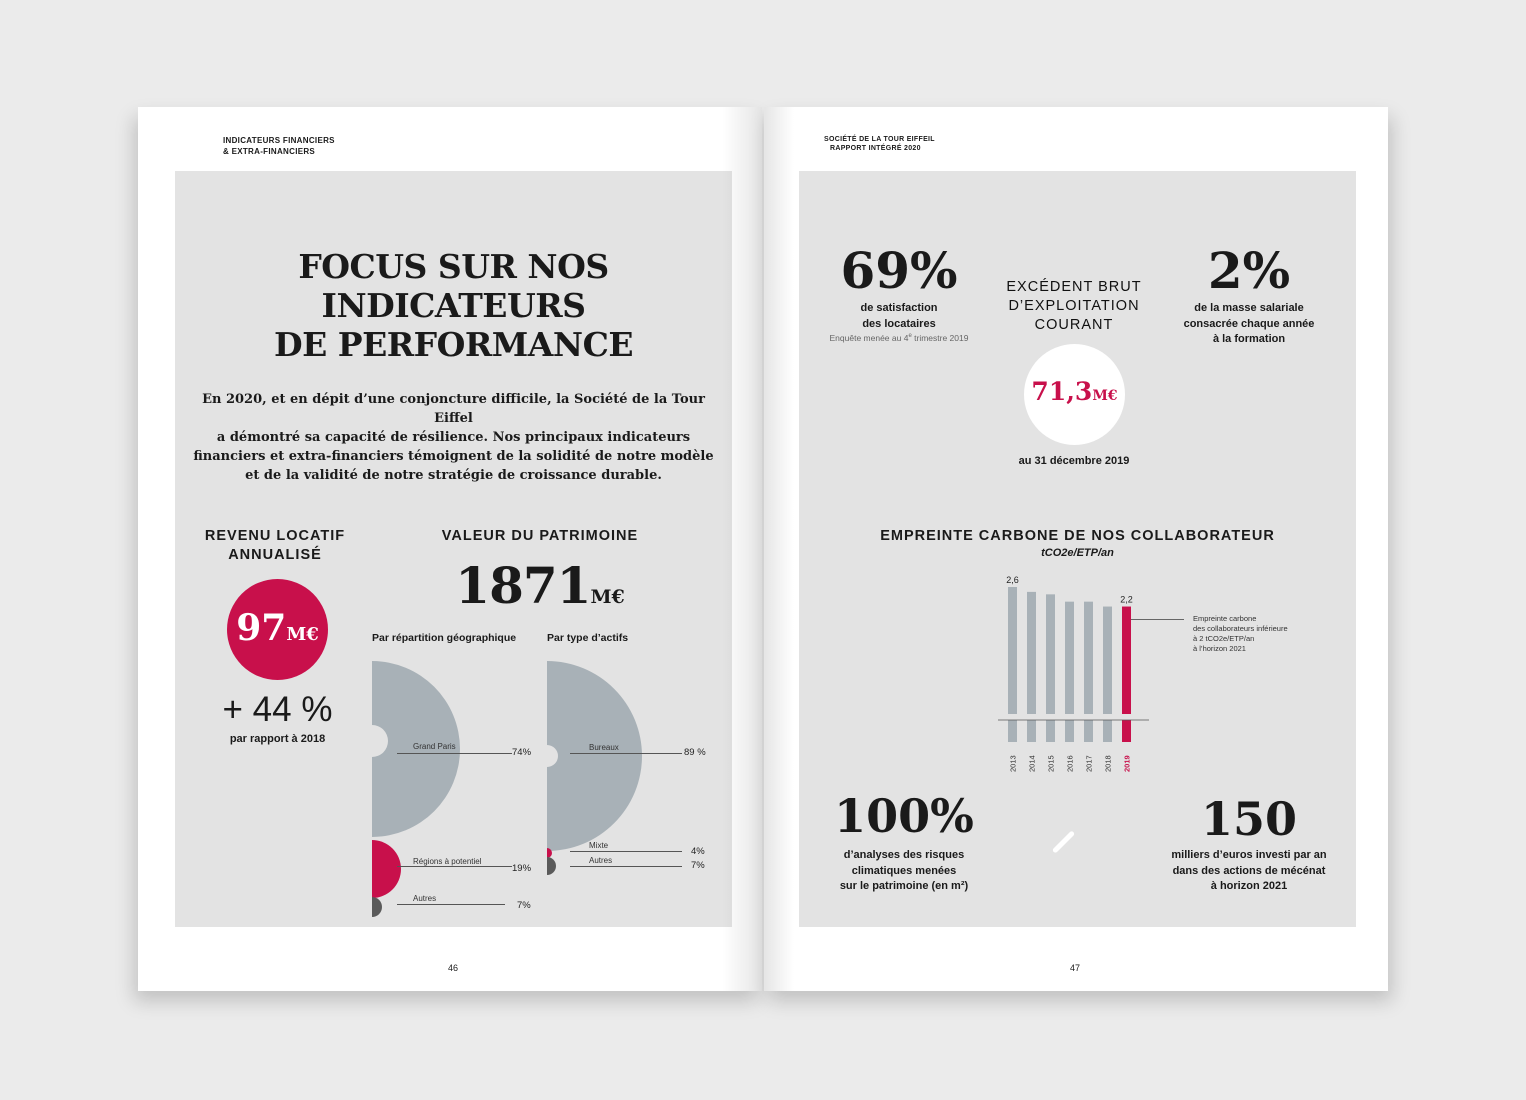  I want to click on carbon-bar-stub-2016, so click(1069, 731).